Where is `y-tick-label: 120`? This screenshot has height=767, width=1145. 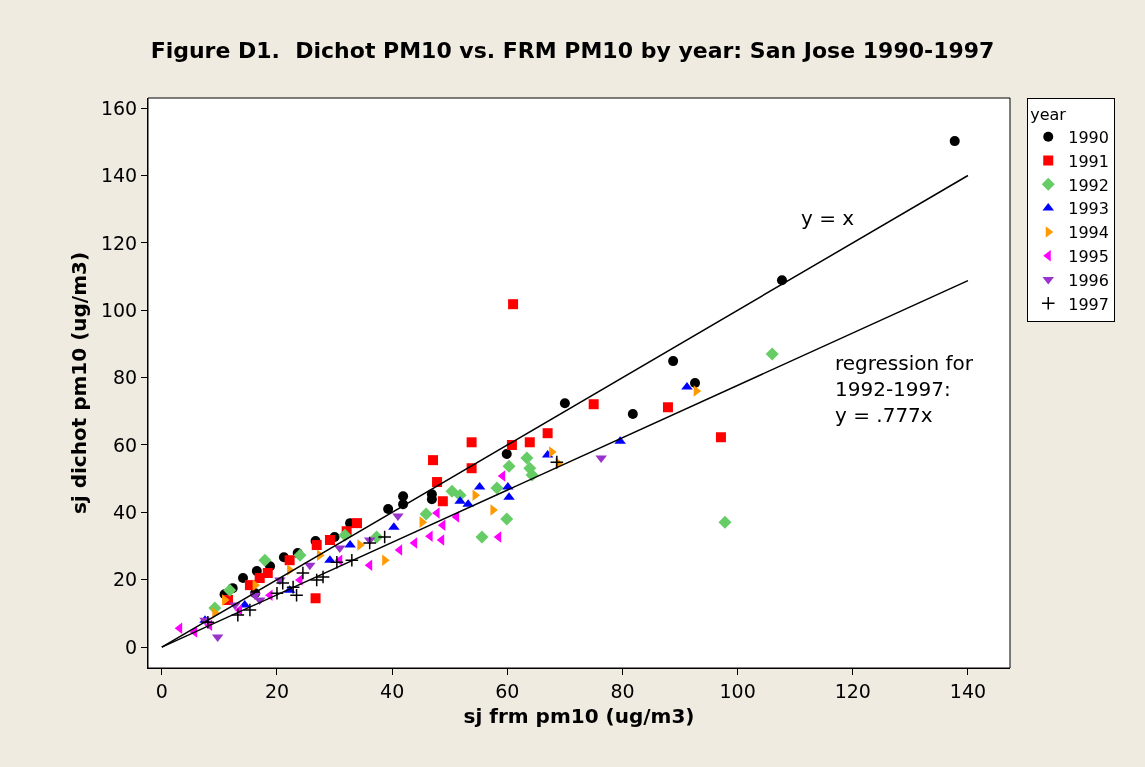 y-tick-label: 120 is located at coordinates (119, 242).